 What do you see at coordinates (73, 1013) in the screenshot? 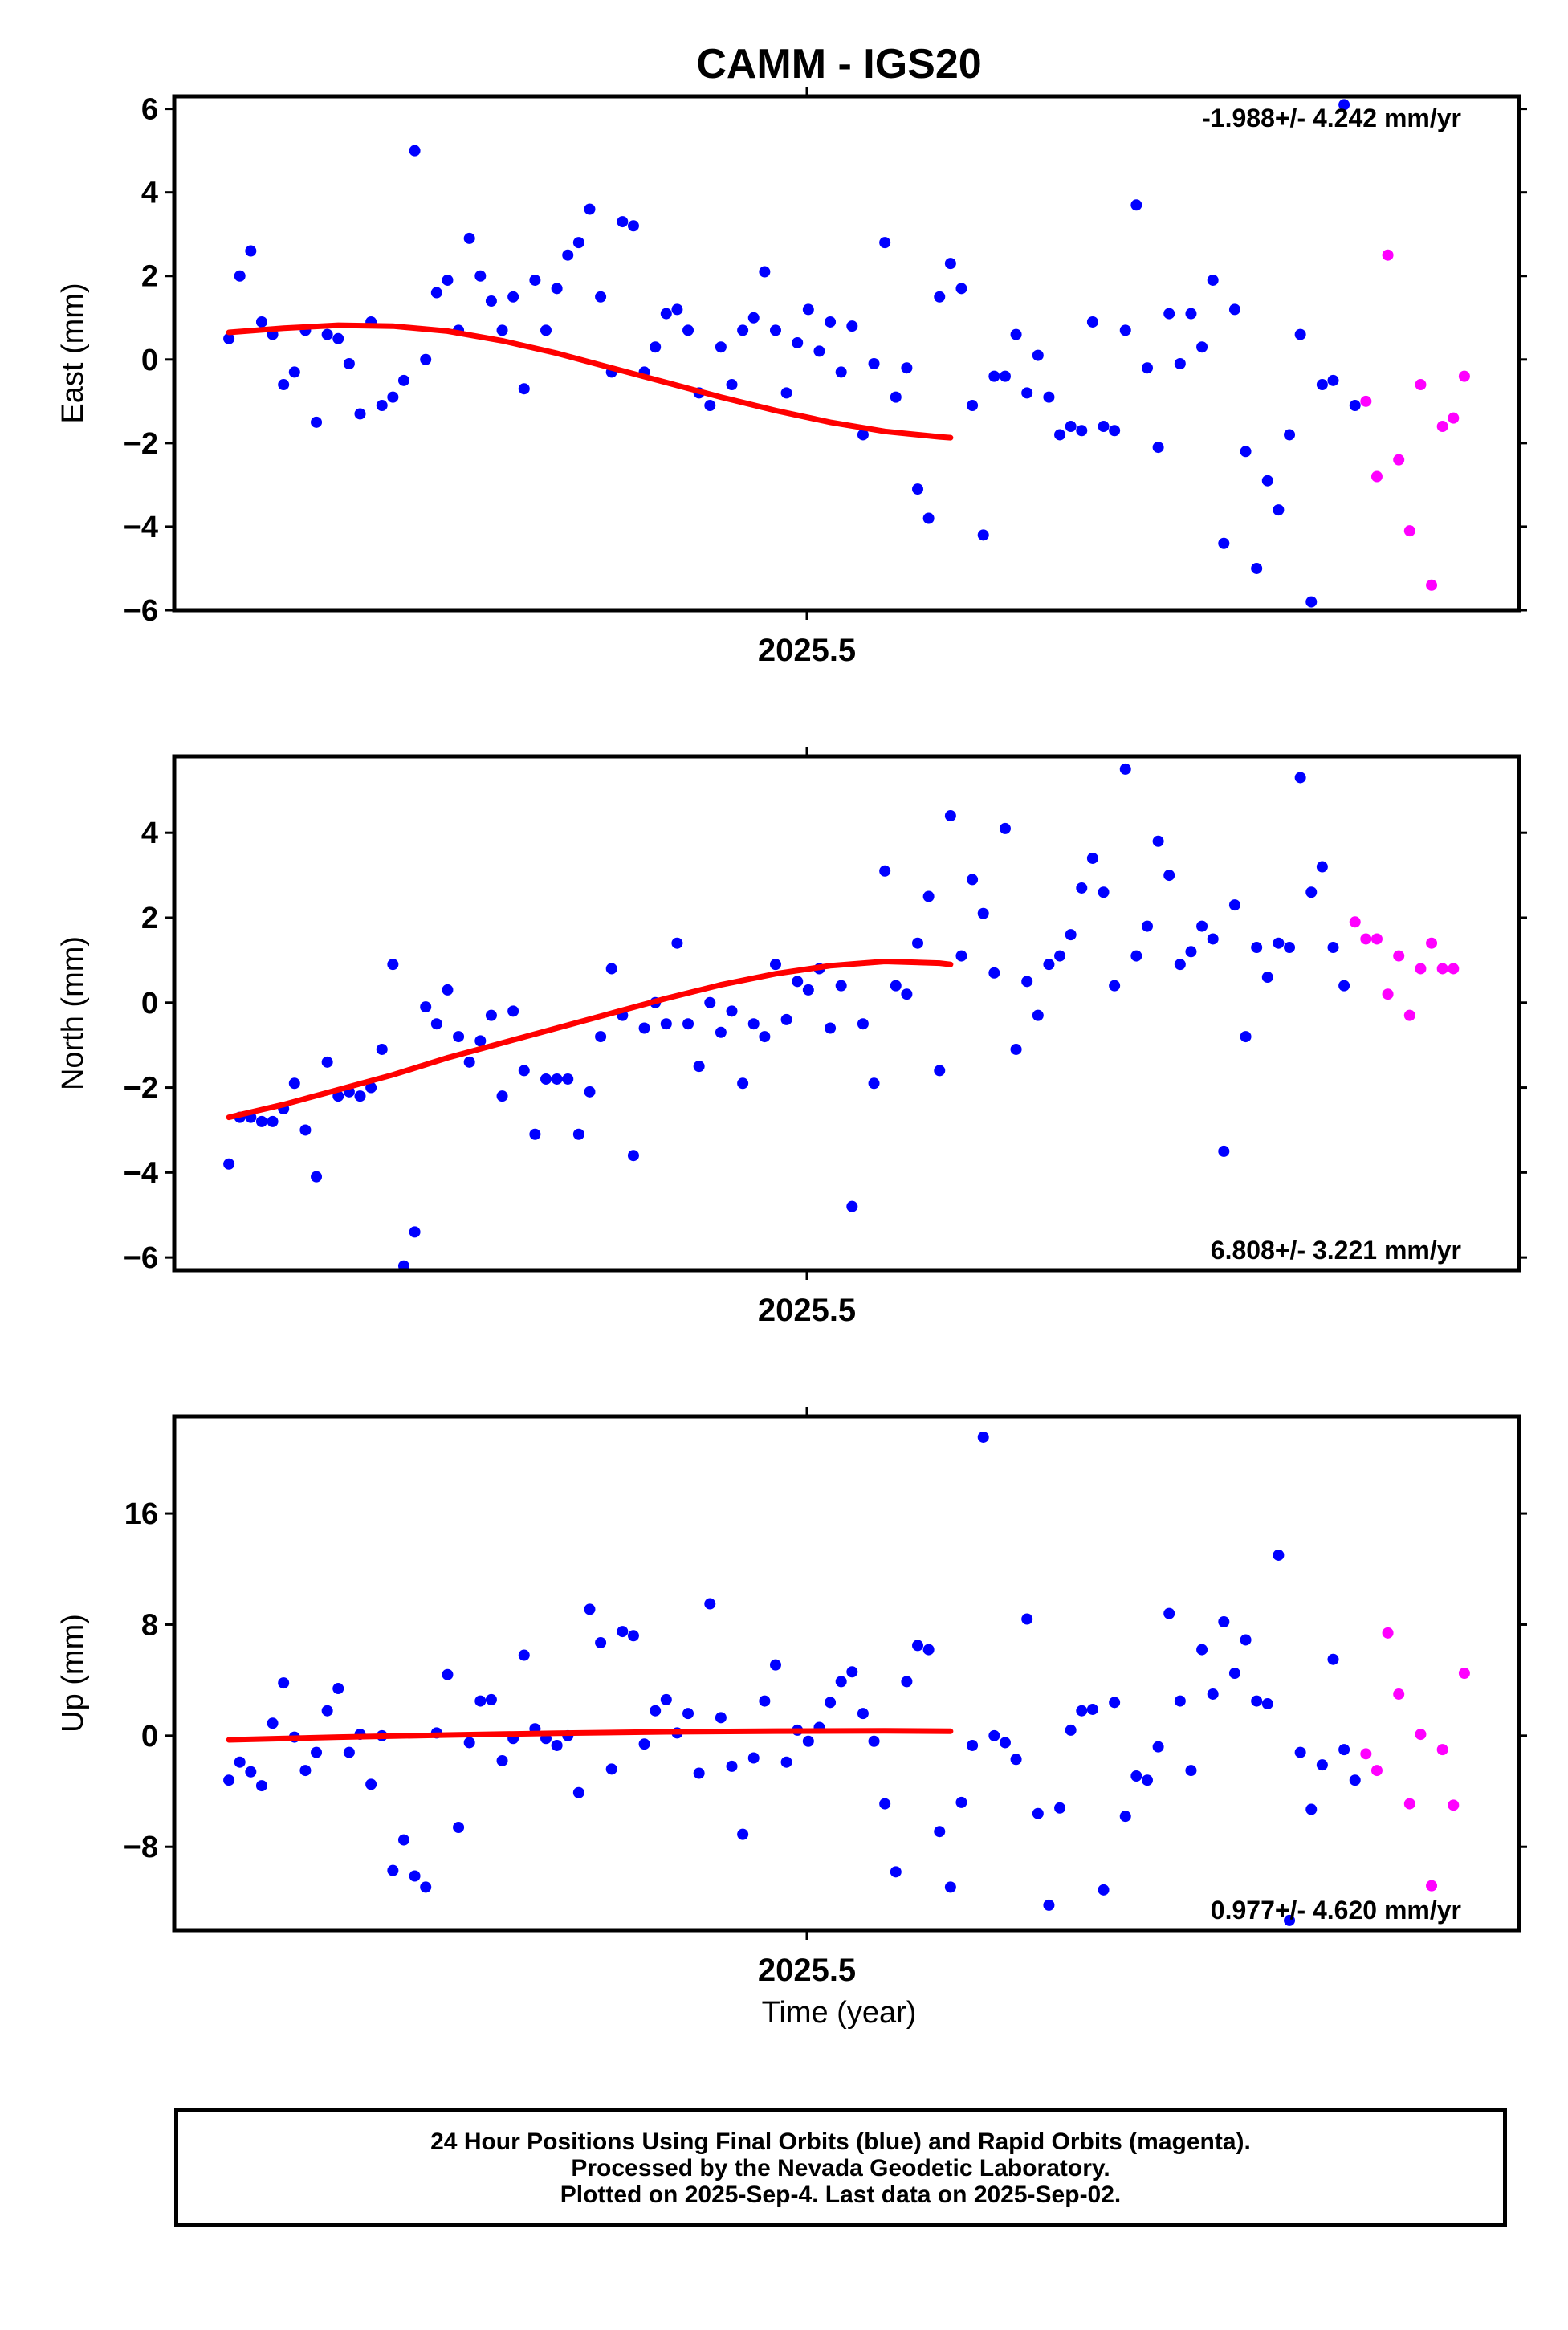
I see `y-axis-label-north: North (mm)` at bounding box center [73, 1013].